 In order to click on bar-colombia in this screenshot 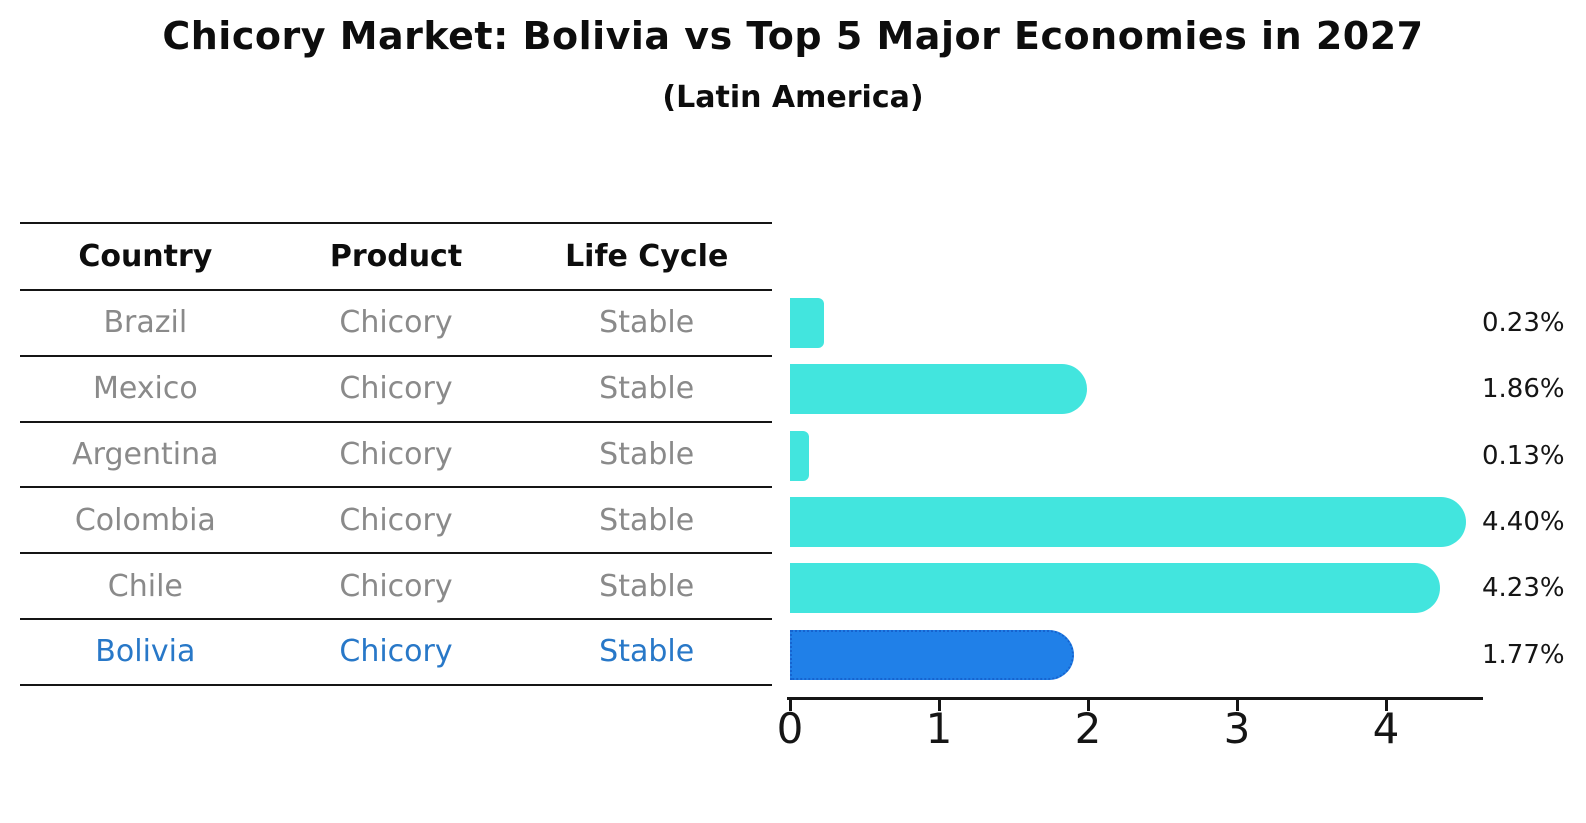, I will do `click(1128, 522)`.